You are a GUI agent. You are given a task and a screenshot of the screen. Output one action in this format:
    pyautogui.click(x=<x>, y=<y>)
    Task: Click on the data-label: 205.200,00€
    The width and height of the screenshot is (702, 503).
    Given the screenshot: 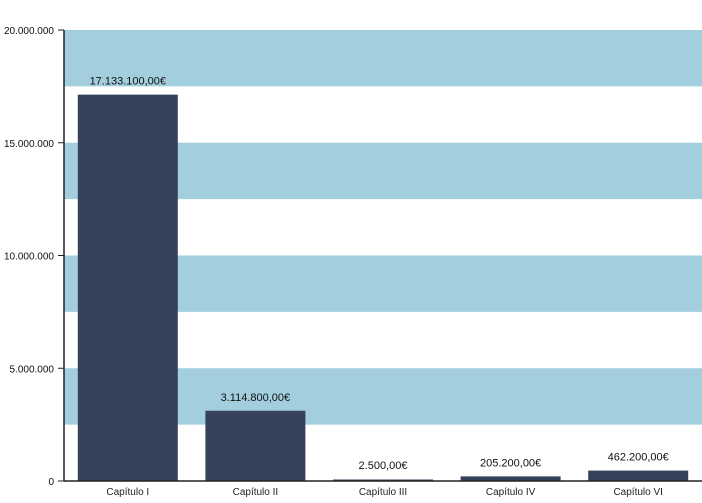 What is the action you would take?
    pyautogui.click(x=510, y=463)
    